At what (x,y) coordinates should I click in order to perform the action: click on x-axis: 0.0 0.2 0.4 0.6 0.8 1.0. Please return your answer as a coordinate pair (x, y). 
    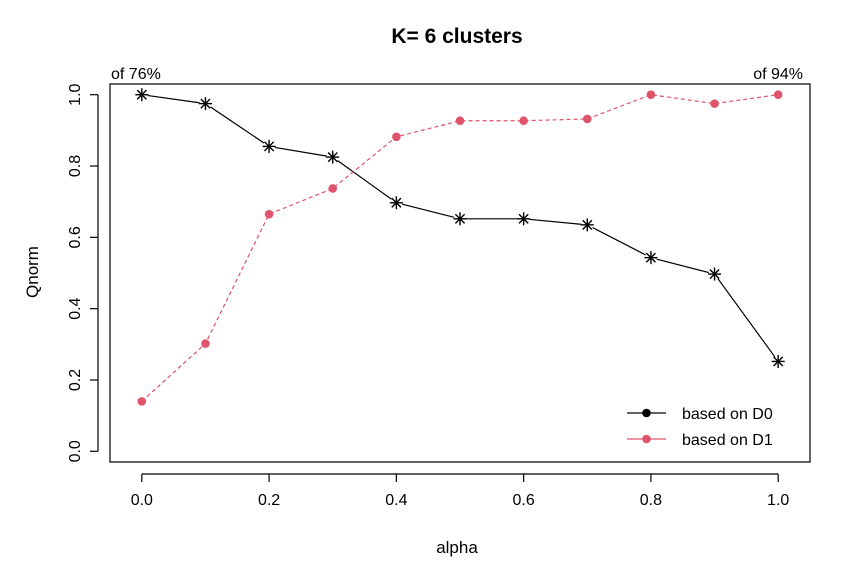
    Looking at the image, I should click on (460, 491).